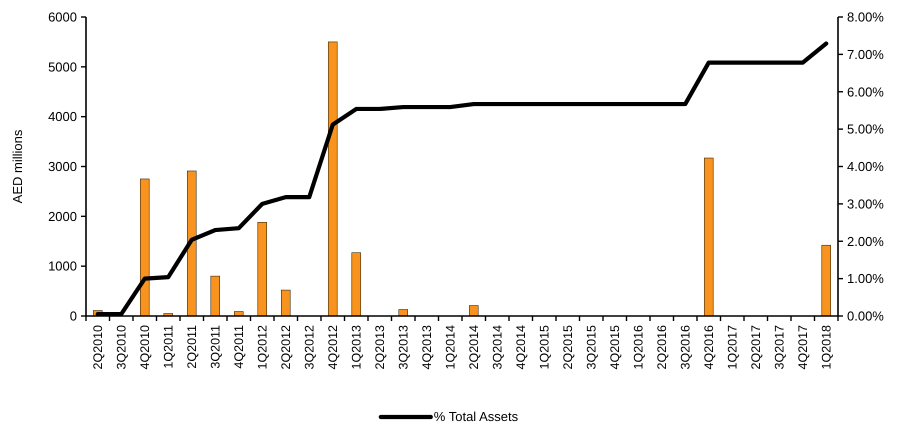  I want to click on x-tick-label: 2Q2013, so click(379, 347).